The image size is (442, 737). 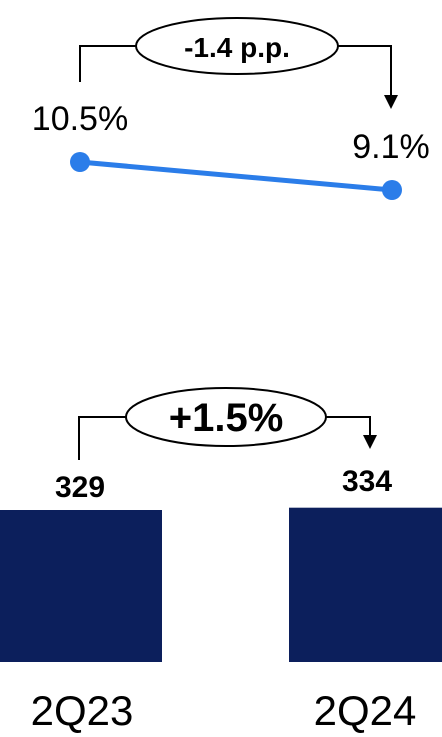 I want to click on x-tick-label: 2Q24, so click(x=365, y=710).